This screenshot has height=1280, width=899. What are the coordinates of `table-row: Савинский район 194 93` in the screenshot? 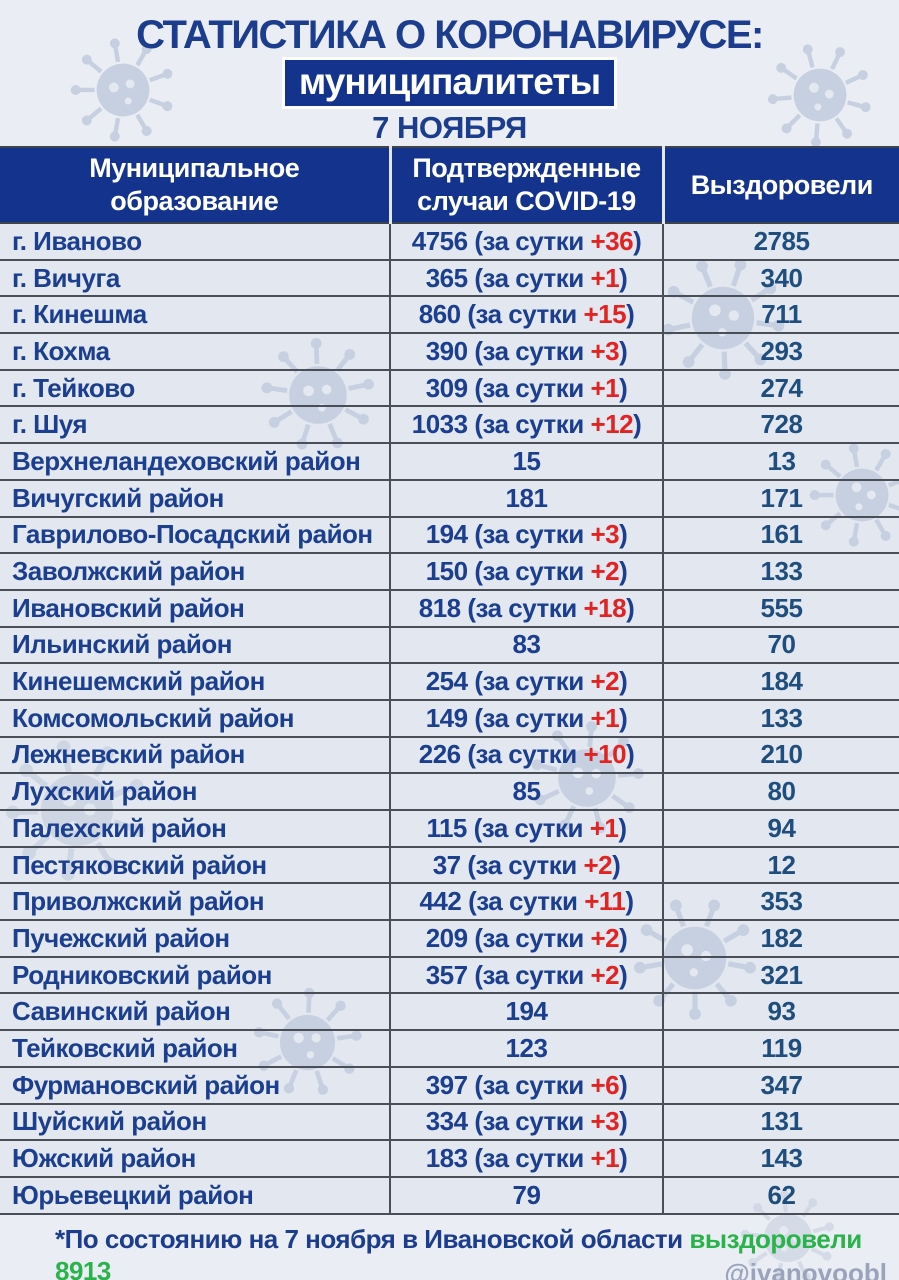 It's located at (449, 1012).